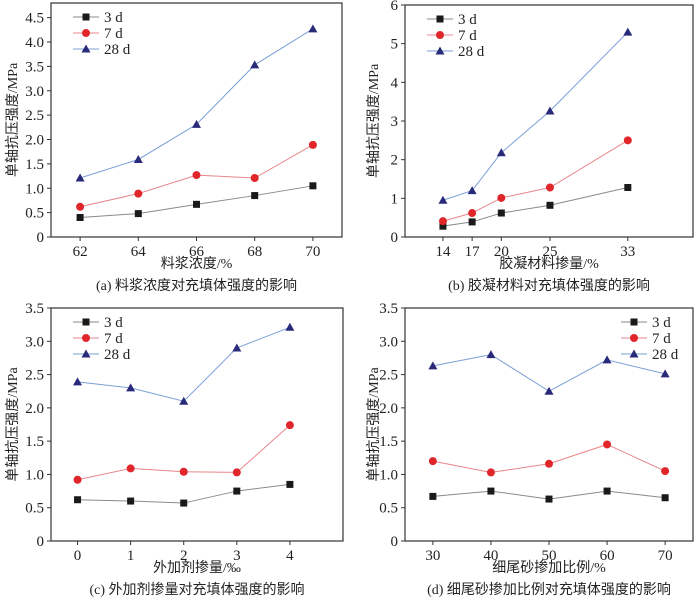 The width and height of the screenshot is (700, 602). I want to click on x-tick-label: 2, so click(184, 556).